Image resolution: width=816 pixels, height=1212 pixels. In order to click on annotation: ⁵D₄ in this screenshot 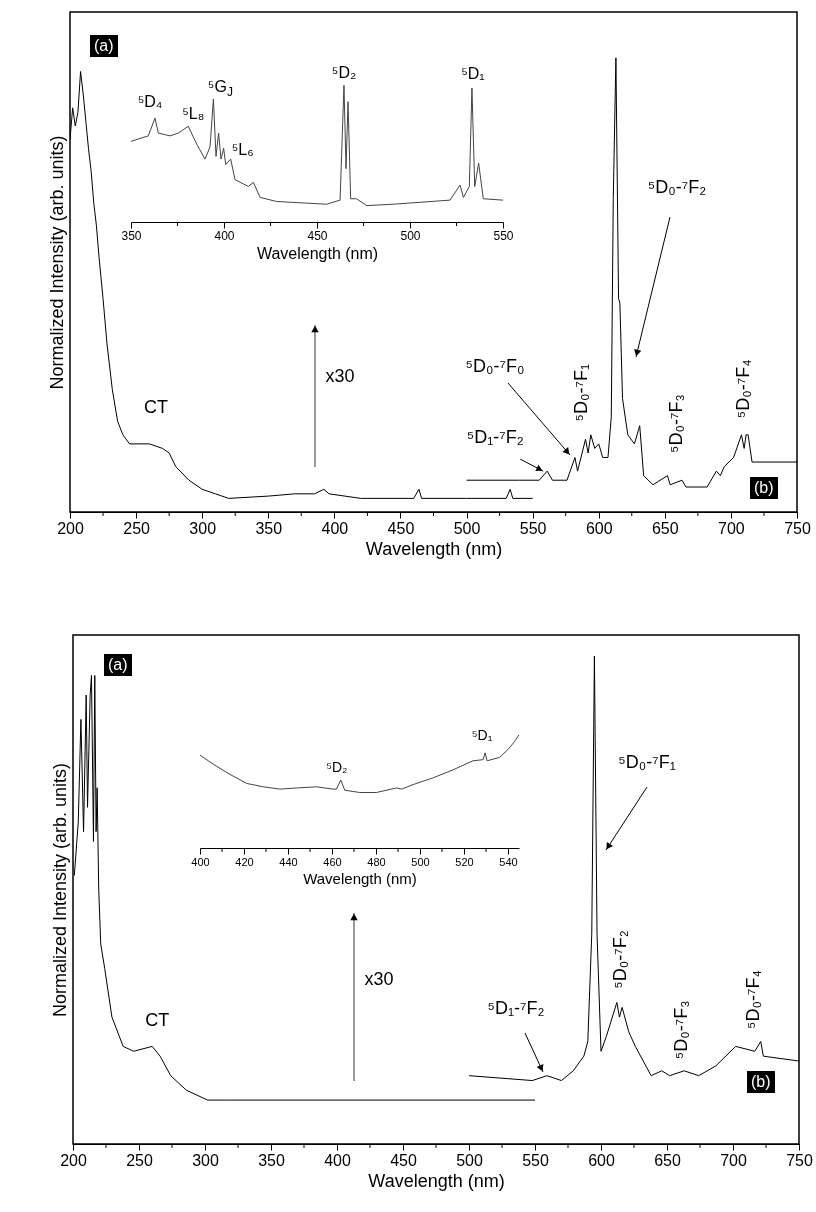, I will do `click(150, 102)`.